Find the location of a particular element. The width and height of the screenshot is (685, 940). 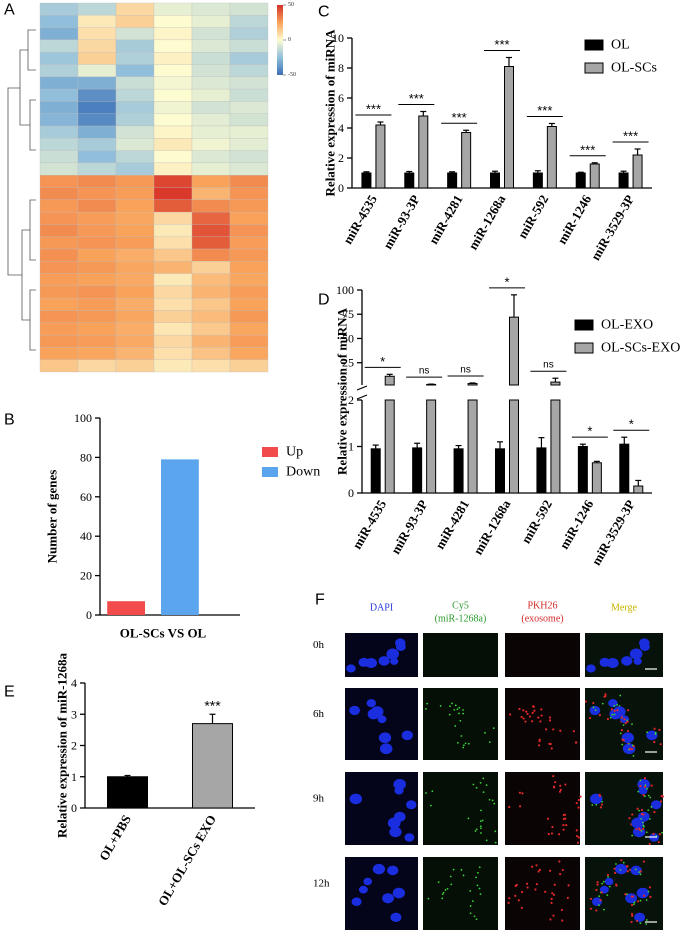

axis-break is located at coordinates (362, 388).